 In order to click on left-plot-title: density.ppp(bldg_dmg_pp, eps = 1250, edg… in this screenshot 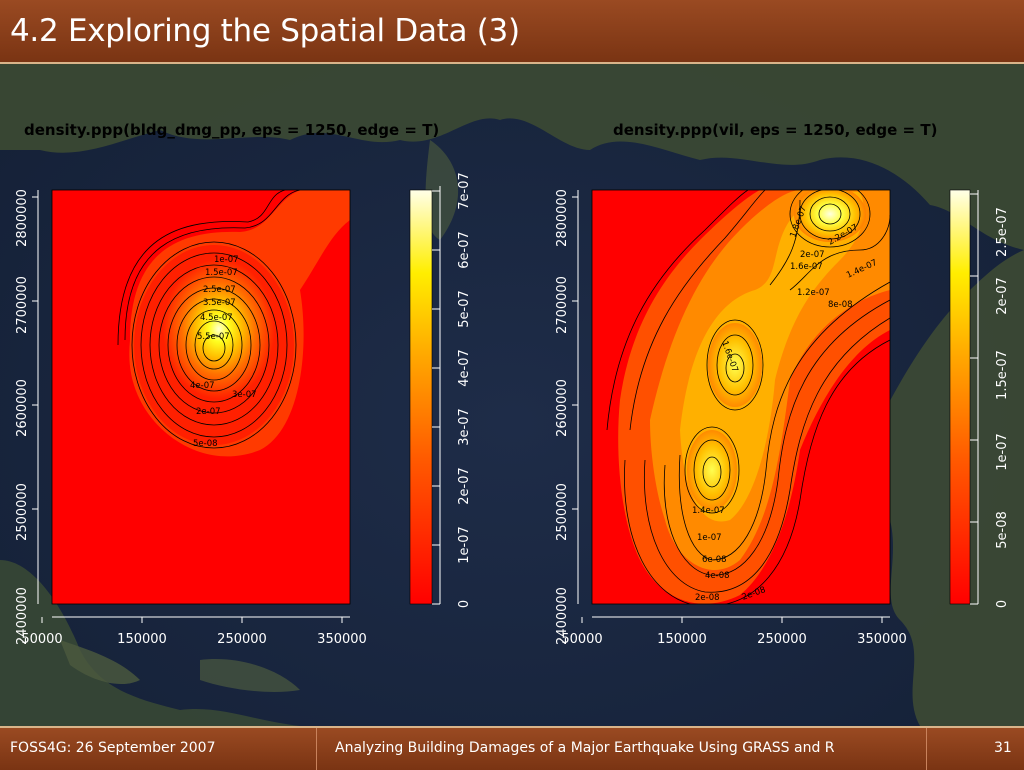, I will do `click(232, 130)`.